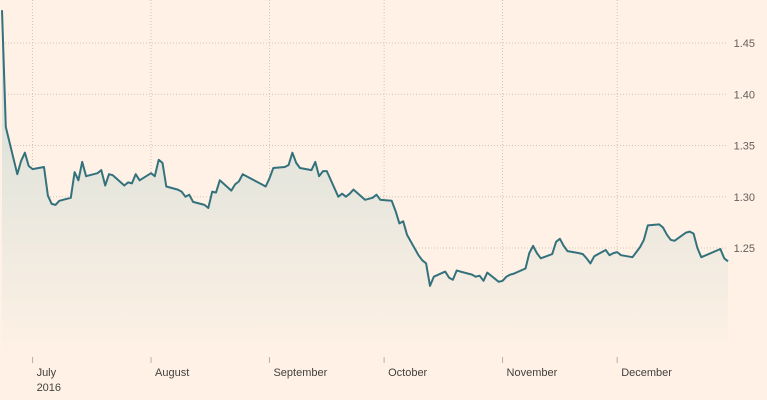  What do you see at coordinates (744, 95) in the screenshot?
I see `y-tick-label: 1.40` at bounding box center [744, 95].